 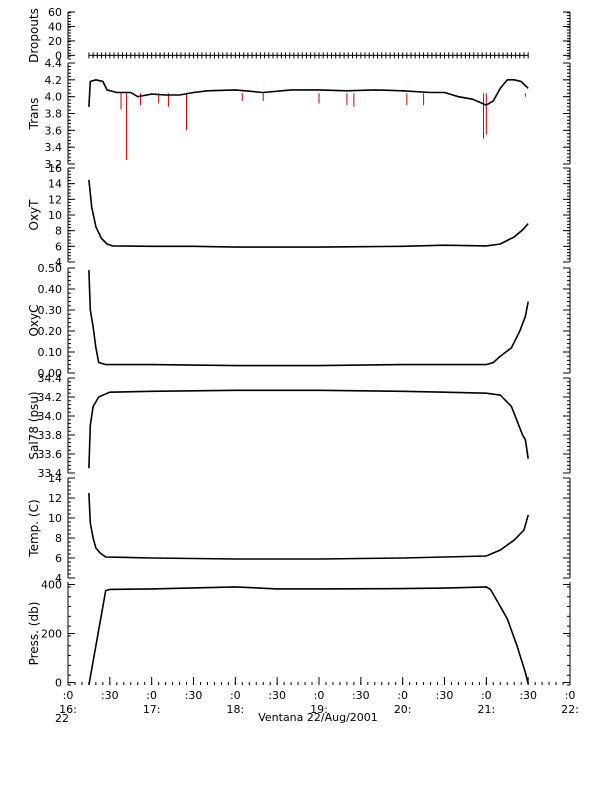 I want to click on x-tick-sublabel: 18:, so click(x=235, y=709).